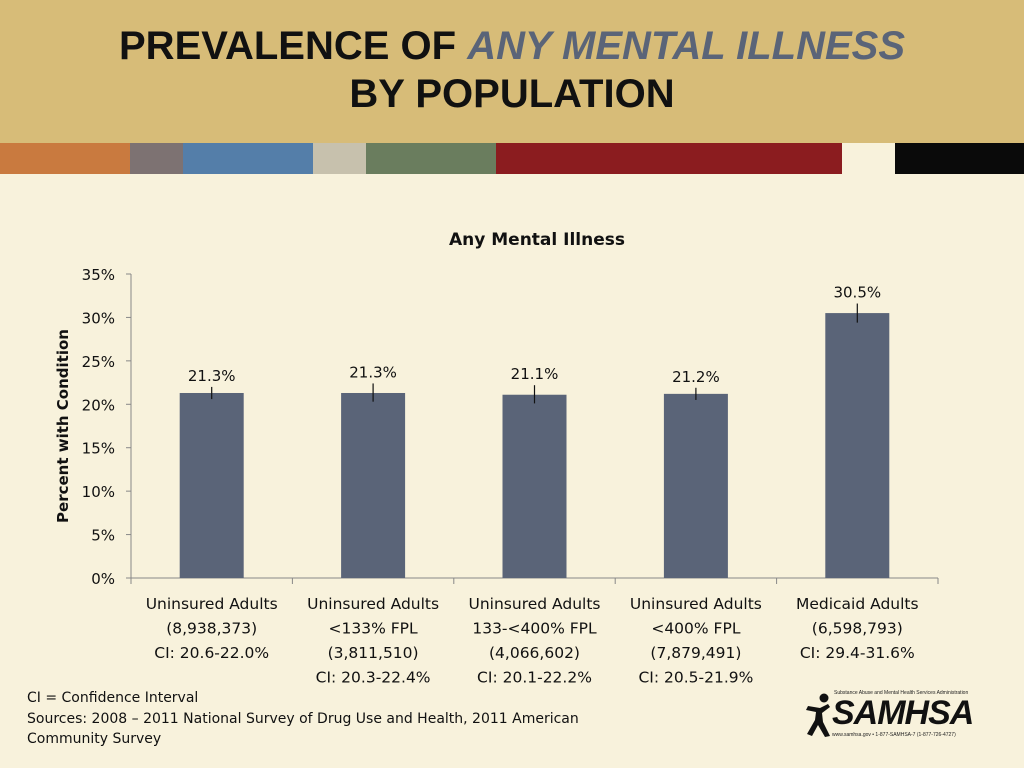  What do you see at coordinates (431, 158) in the screenshot?
I see `stripe-green` at bounding box center [431, 158].